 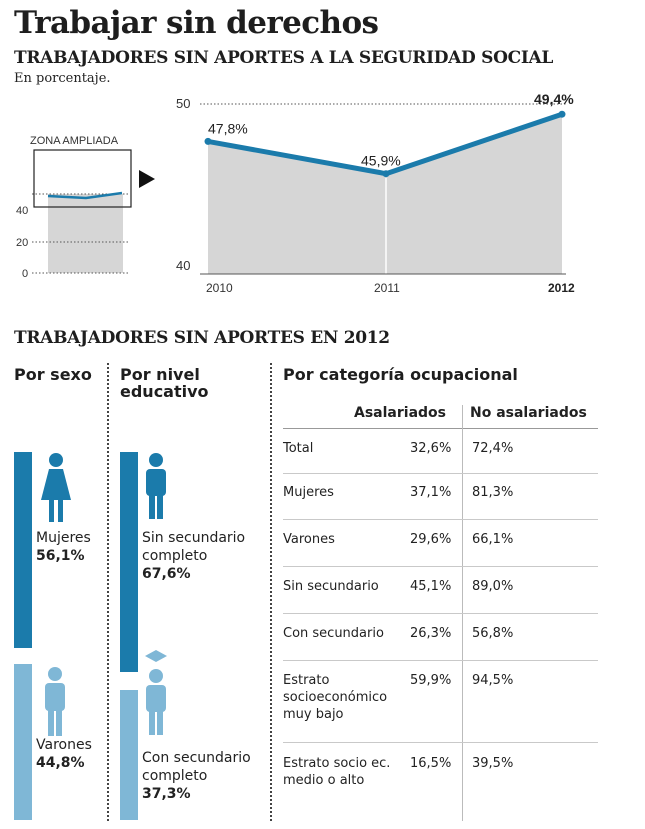 I want to click on varones-bar, so click(x=23, y=742).